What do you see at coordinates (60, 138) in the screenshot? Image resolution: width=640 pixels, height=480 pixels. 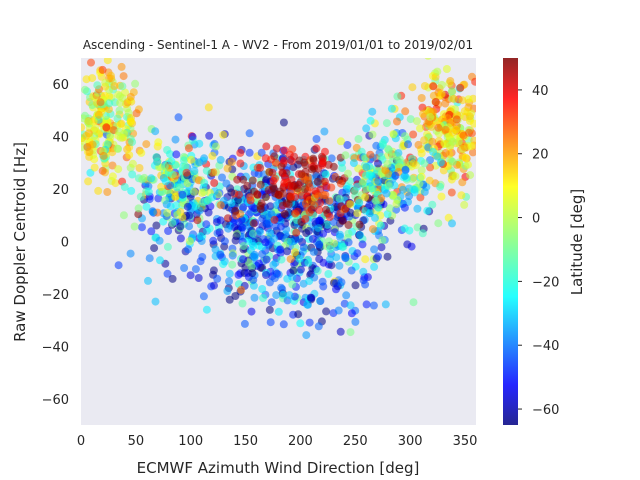 I see `y-tick-label: 40` at bounding box center [60, 138].